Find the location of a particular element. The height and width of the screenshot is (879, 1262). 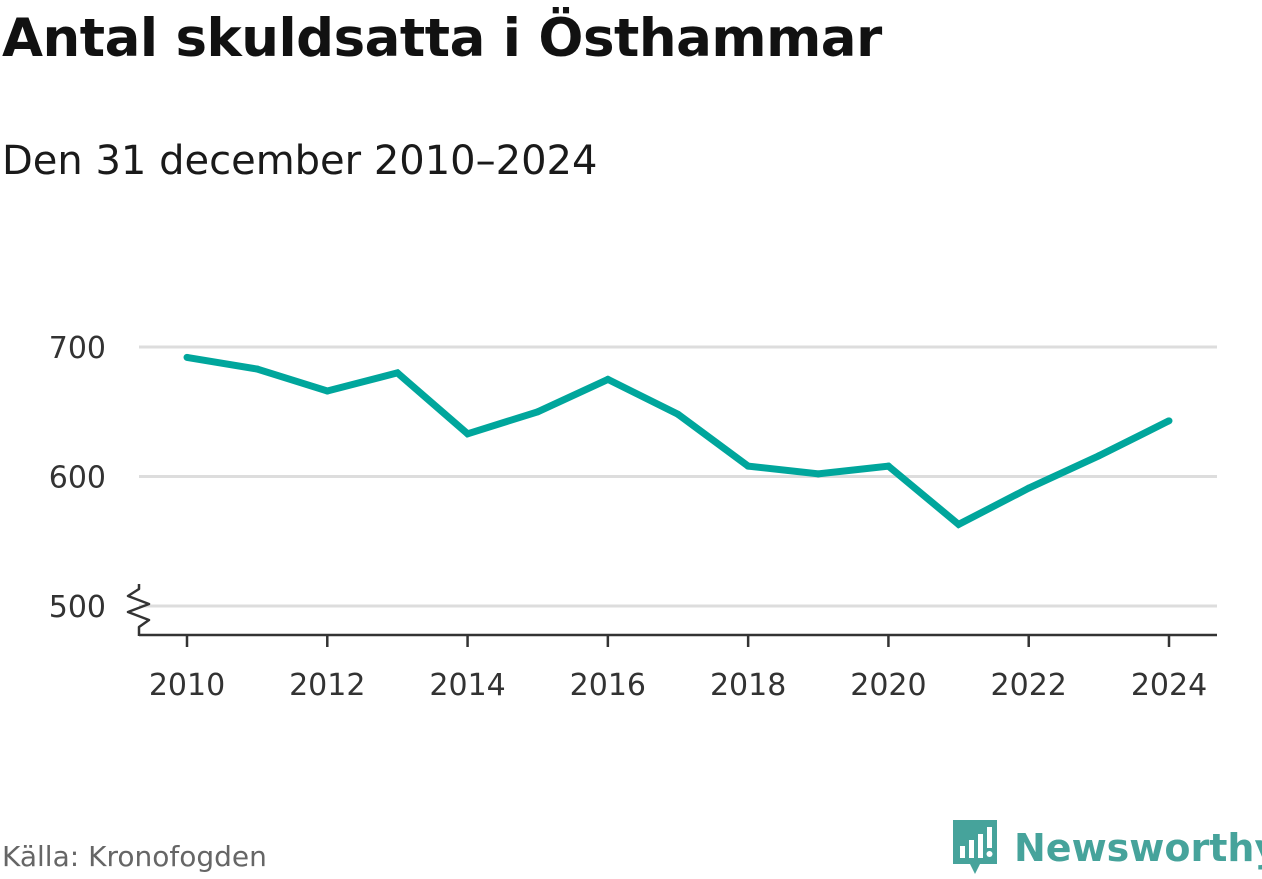

y-axis-tick-labels: 500 600 700 is located at coordinates (77, 478).